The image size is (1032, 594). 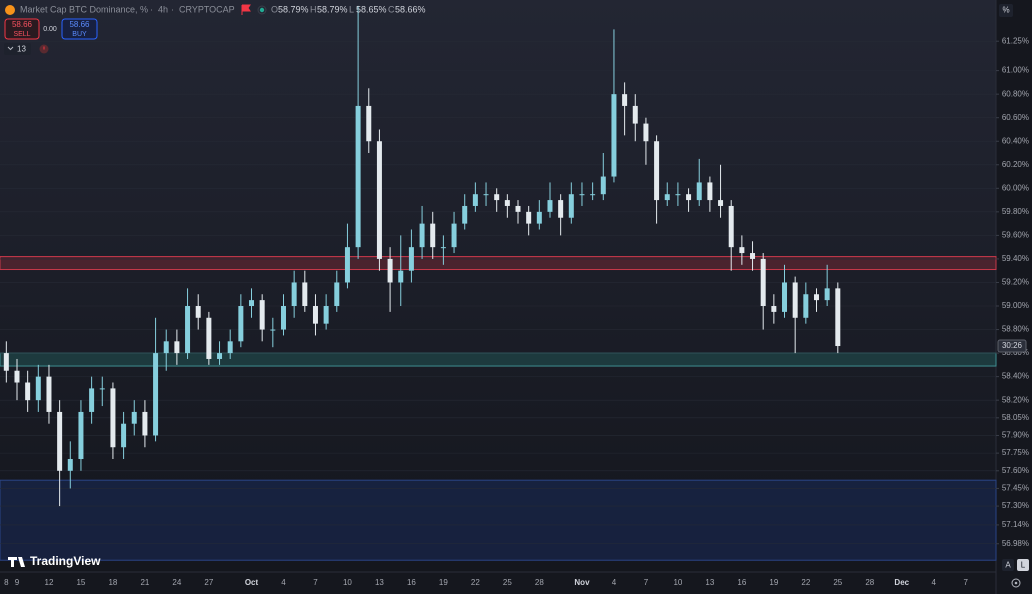 What do you see at coordinates (16, 562) in the screenshot?
I see `brand-logo` at bounding box center [16, 562].